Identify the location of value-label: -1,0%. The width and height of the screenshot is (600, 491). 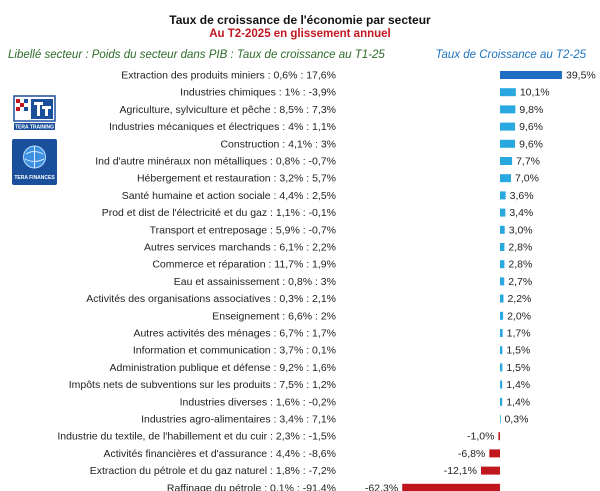
(480, 437).